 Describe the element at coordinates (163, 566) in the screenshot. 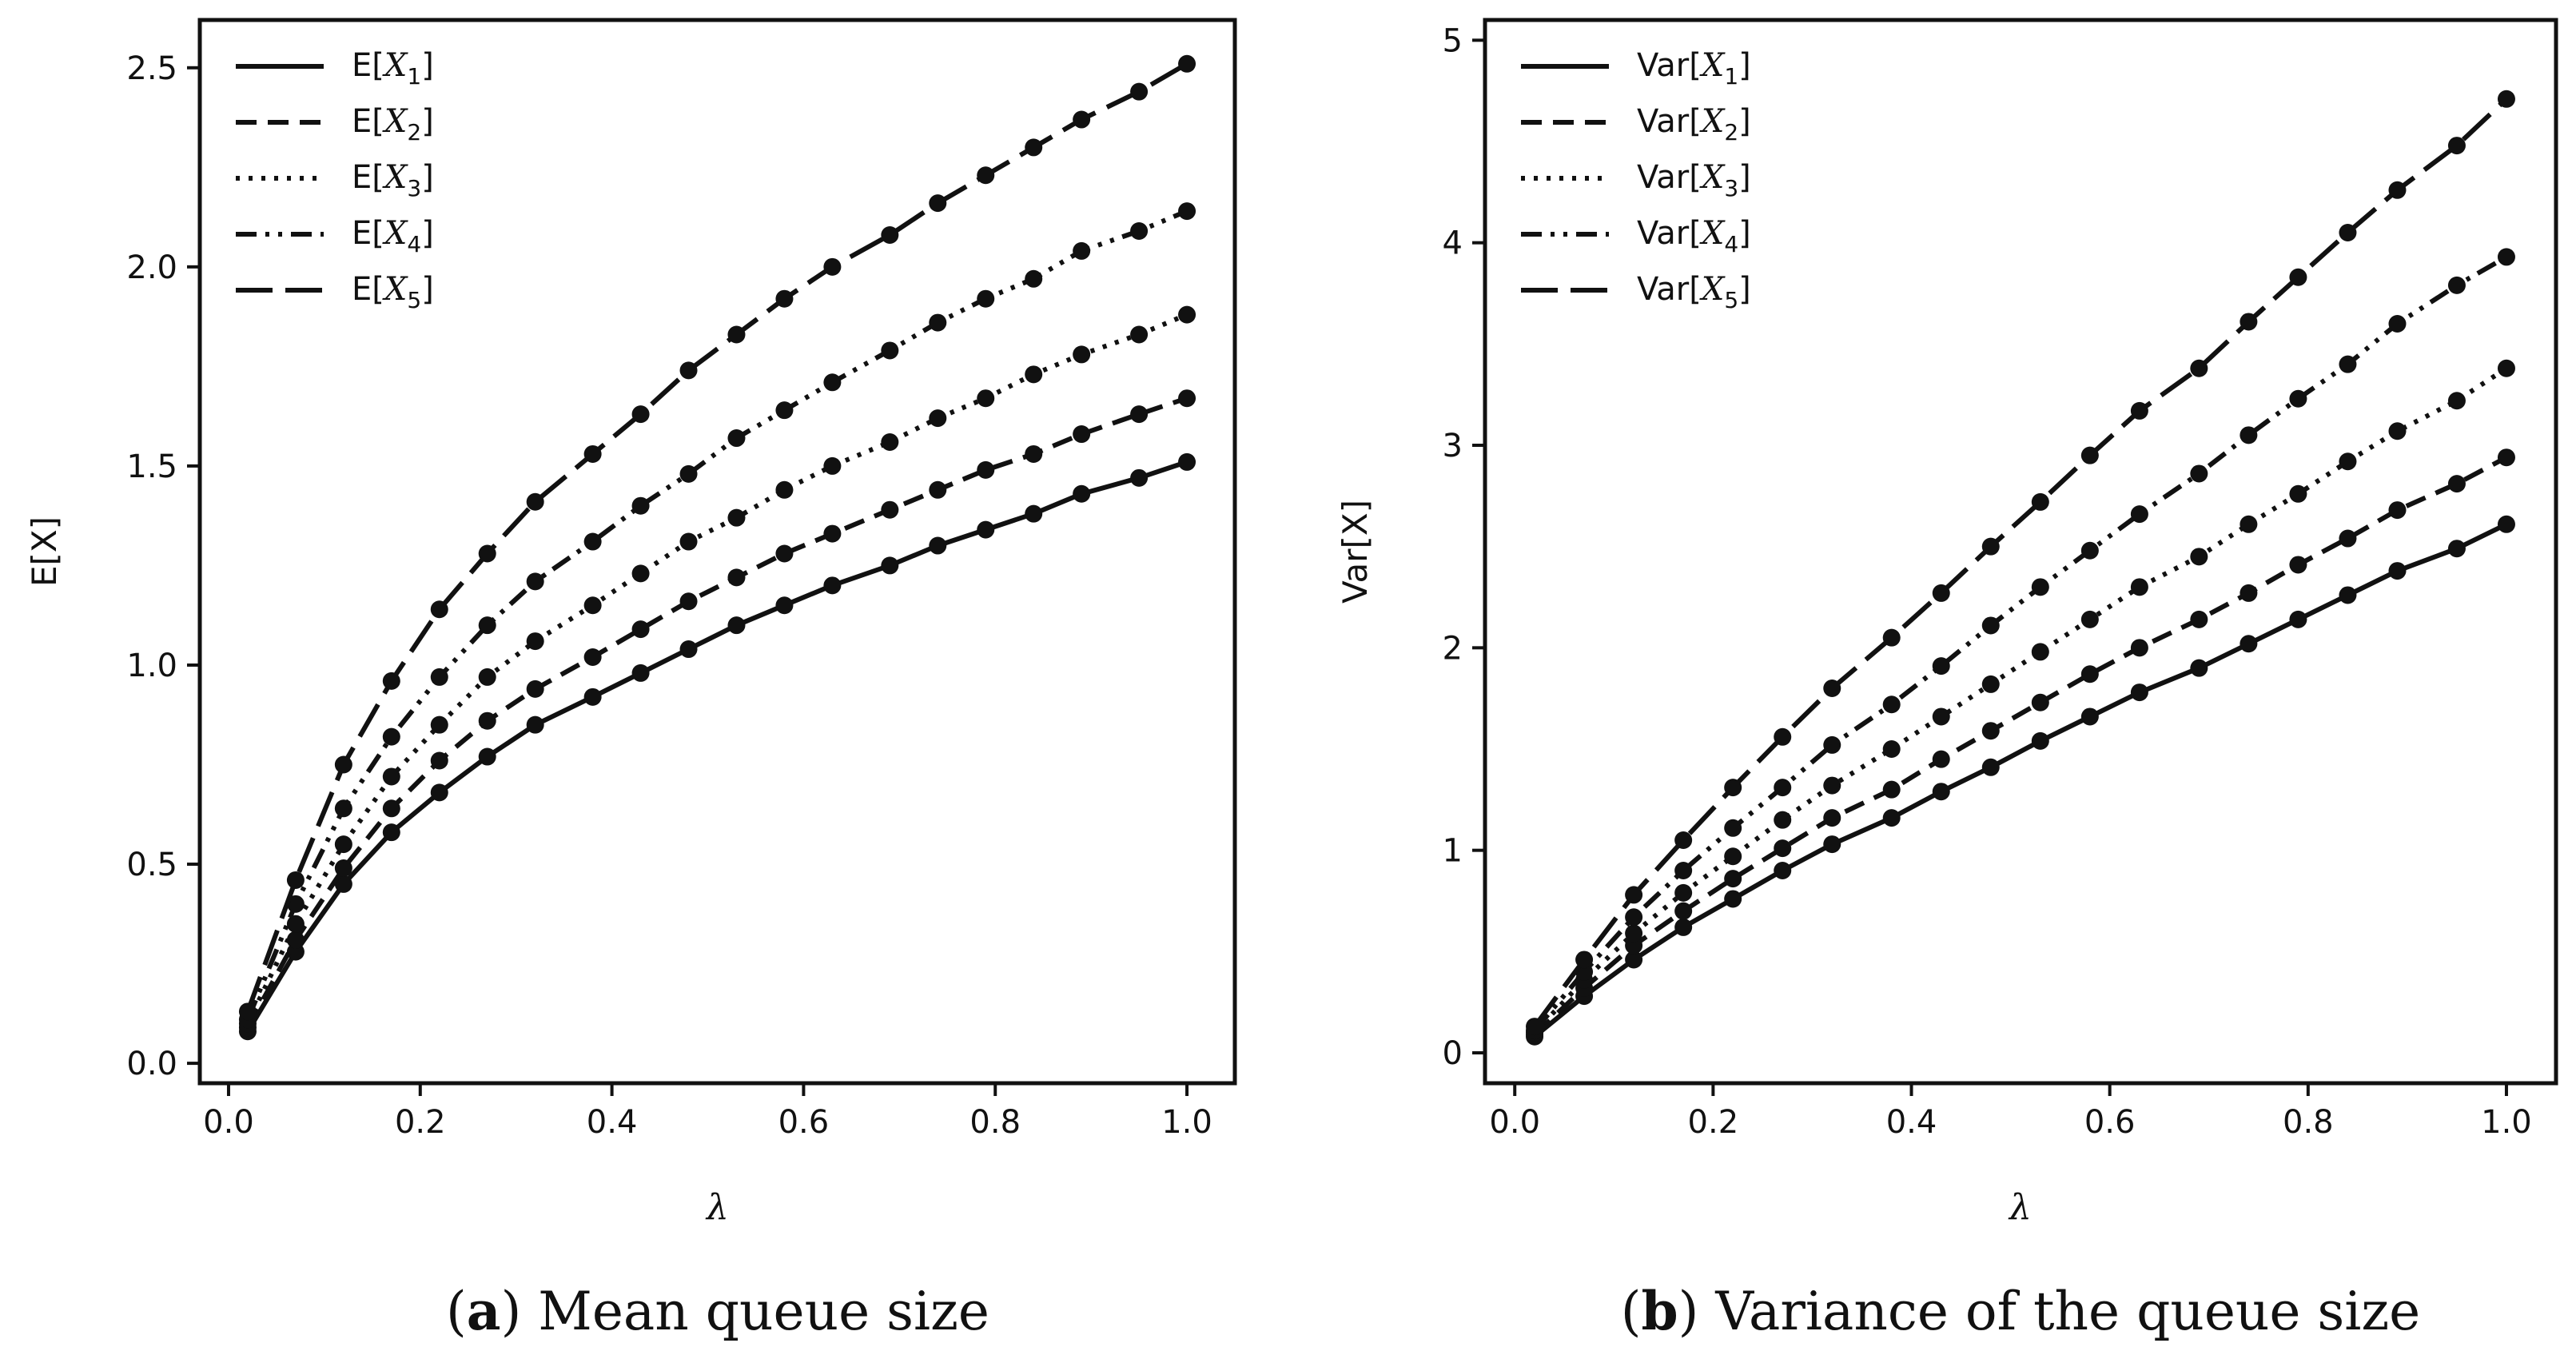

I see `y-axis-ticks: 0.0 0.5 1.0 1.5 2.0 2.5` at that location.